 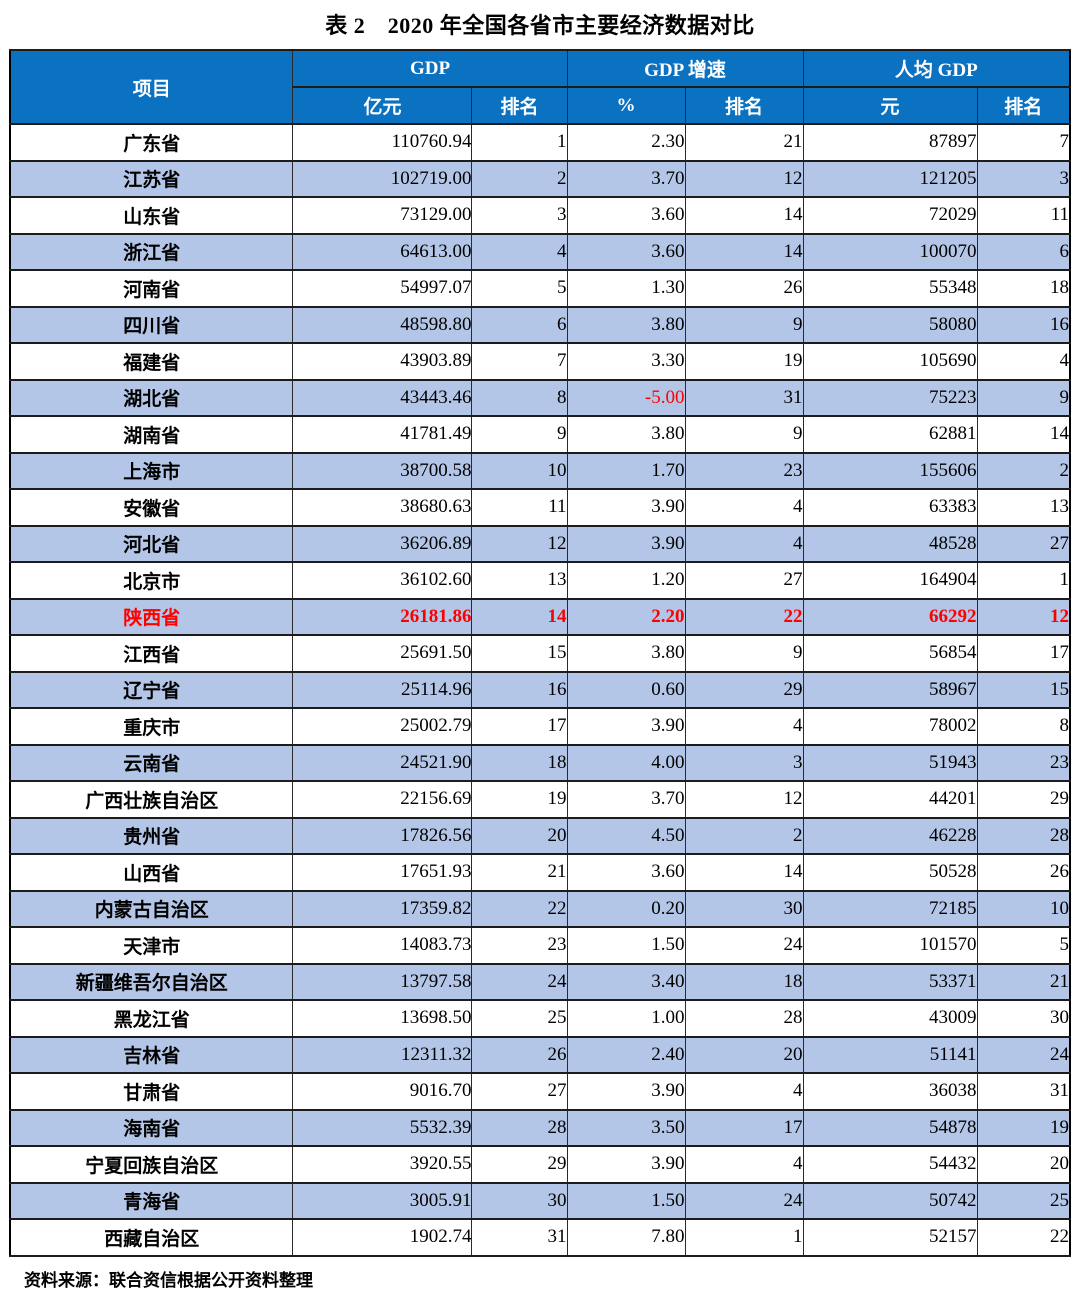 What do you see at coordinates (382, 872) in the screenshot?
I see `gdp-value: 17651.93` at bounding box center [382, 872].